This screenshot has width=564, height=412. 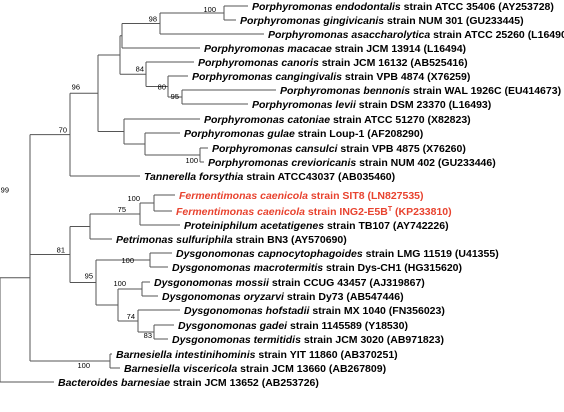 What do you see at coordinates (392, 268) in the screenshot?
I see `strain-name: strain Dys-CH1 (HG315620)` at bounding box center [392, 268].